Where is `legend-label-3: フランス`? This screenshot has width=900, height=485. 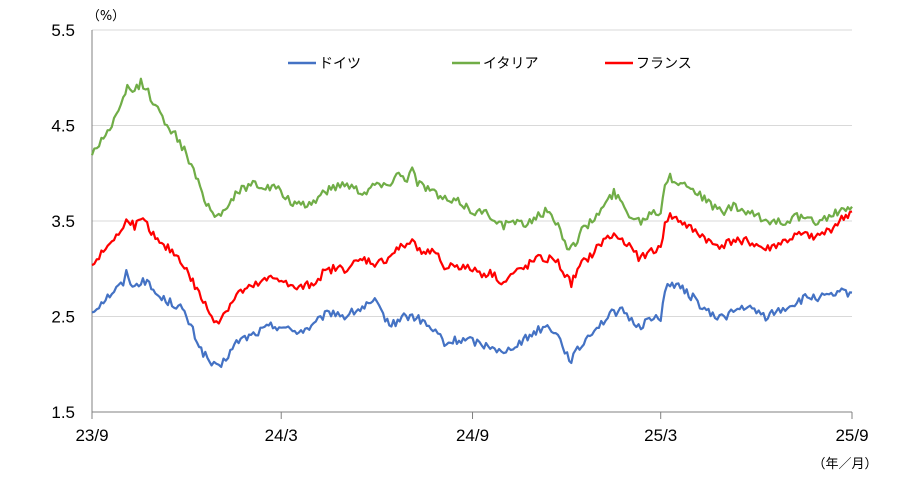
legend-label-3: フランス is located at coordinates (664, 64).